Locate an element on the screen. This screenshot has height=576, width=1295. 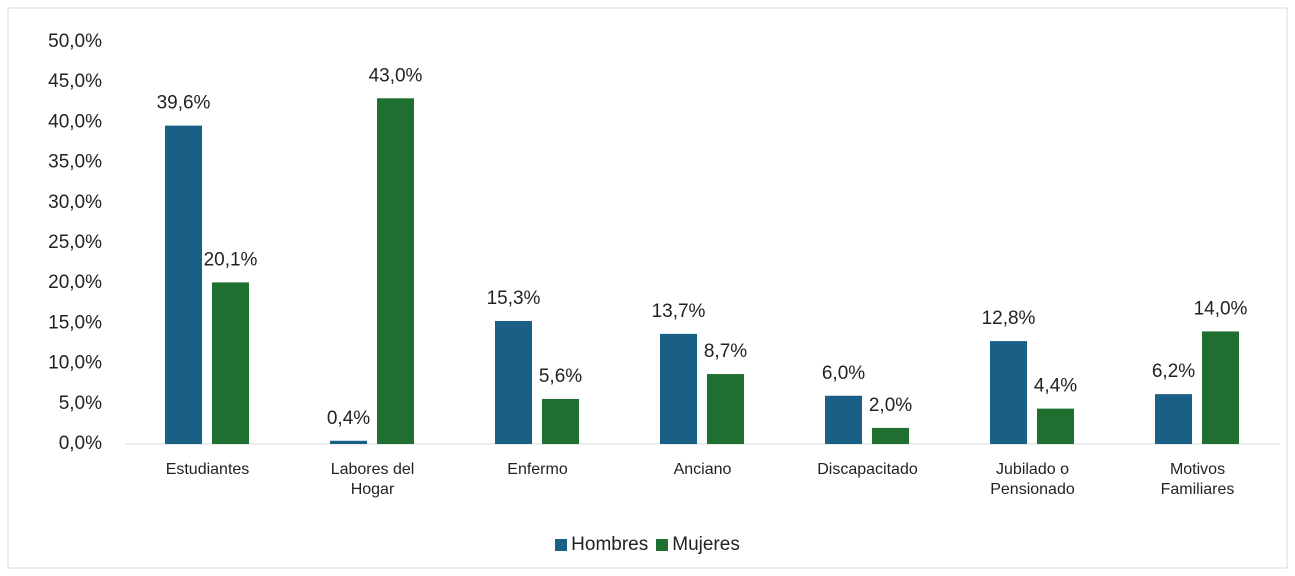
y-tick-label: 30,0% is located at coordinates (75, 202).